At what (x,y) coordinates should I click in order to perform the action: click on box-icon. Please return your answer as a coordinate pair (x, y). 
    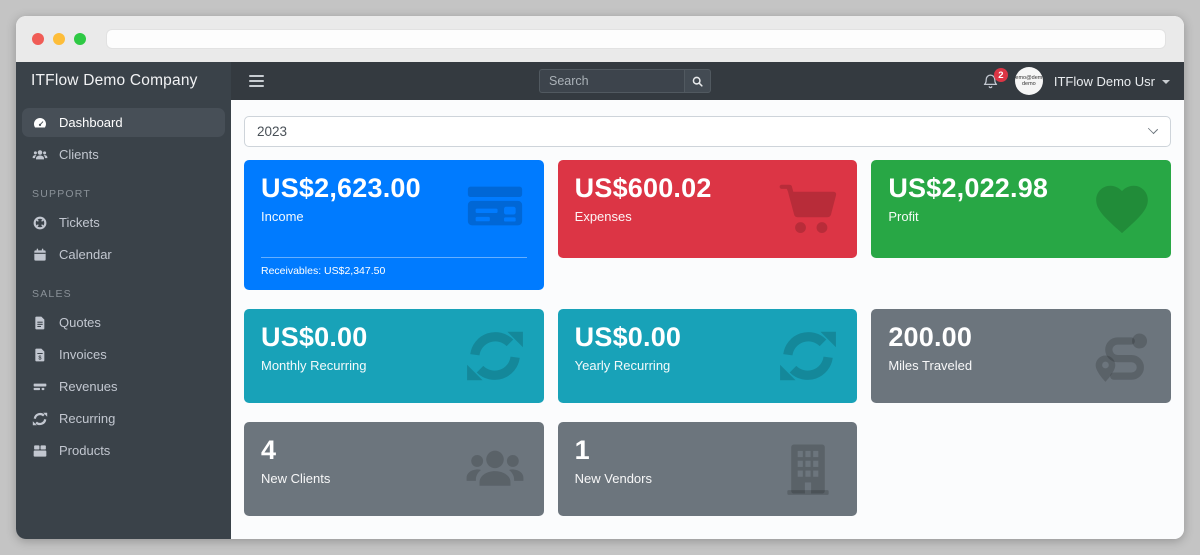
    Looking at the image, I should click on (40, 451).